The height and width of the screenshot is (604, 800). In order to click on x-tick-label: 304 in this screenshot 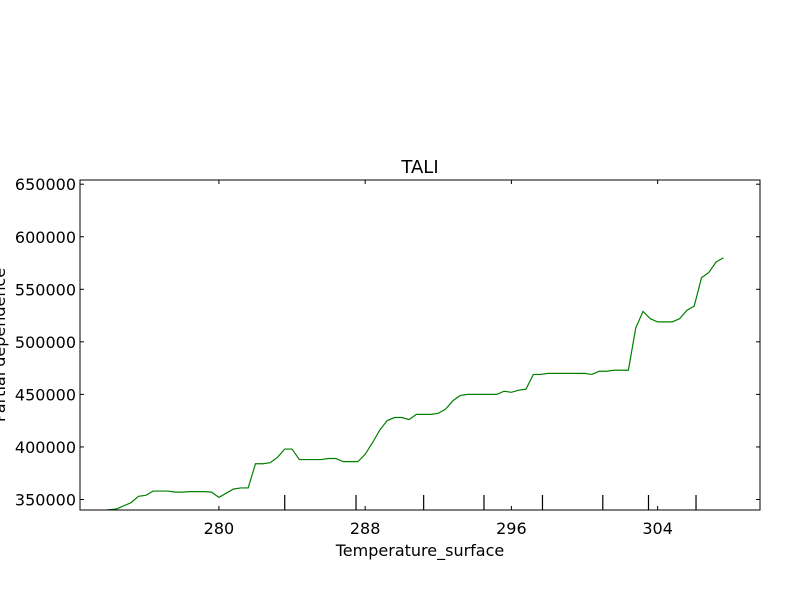, I will do `click(657, 528)`.